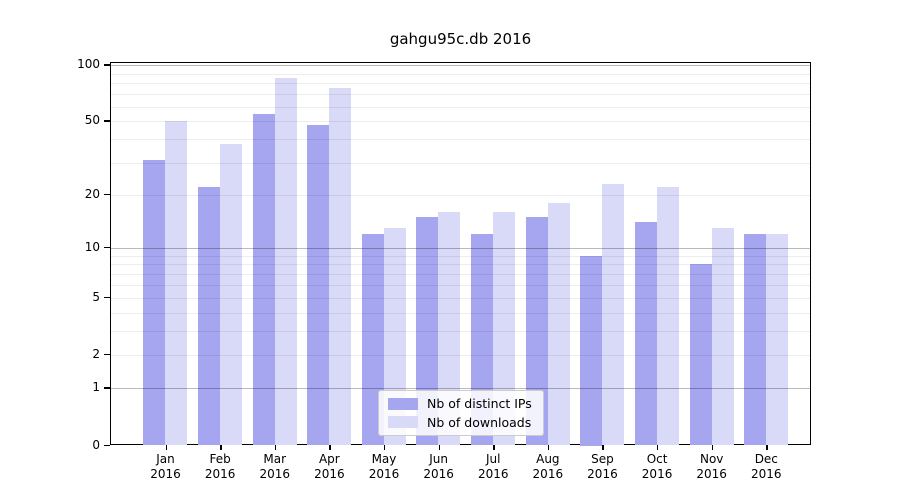 This screenshot has height=500, width=900. What do you see at coordinates (755, 340) in the screenshot?
I see `bar-ips-dec` at bounding box center [755, 340].